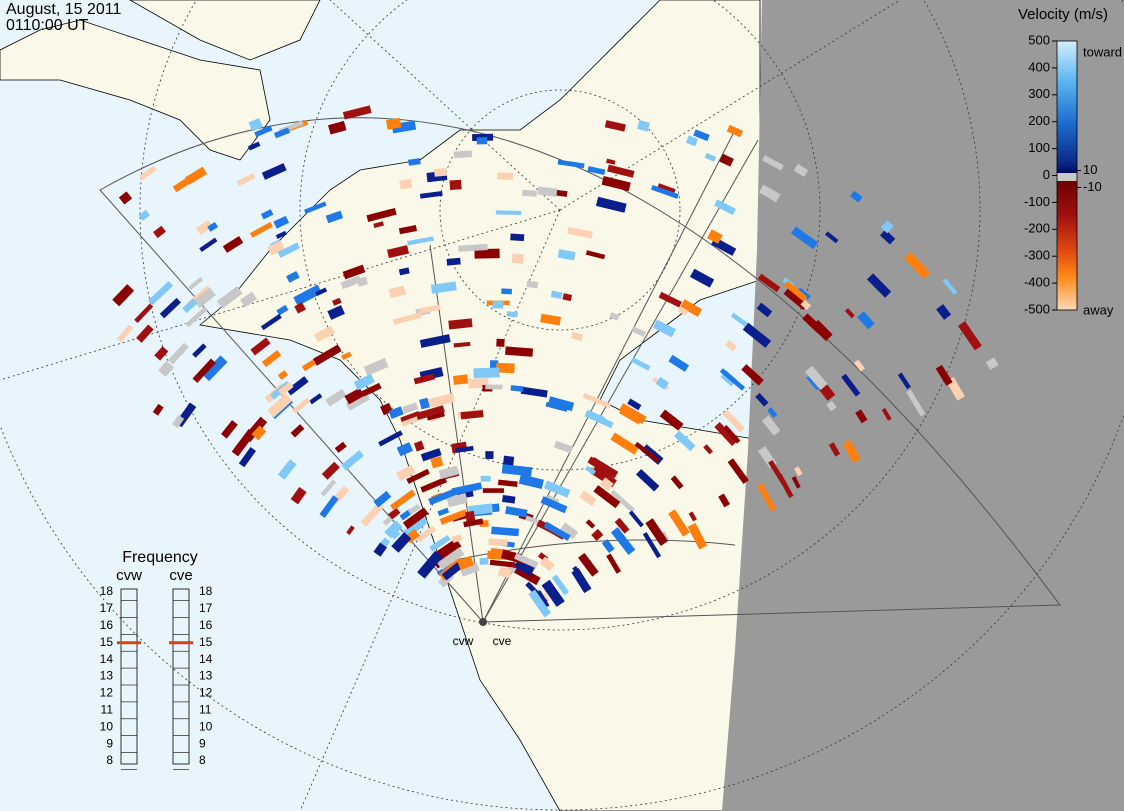 Image resolution: width=1124 pixels, height=811 pixels. I want to click on legend-tick-label: 300, so click(1039, 93).